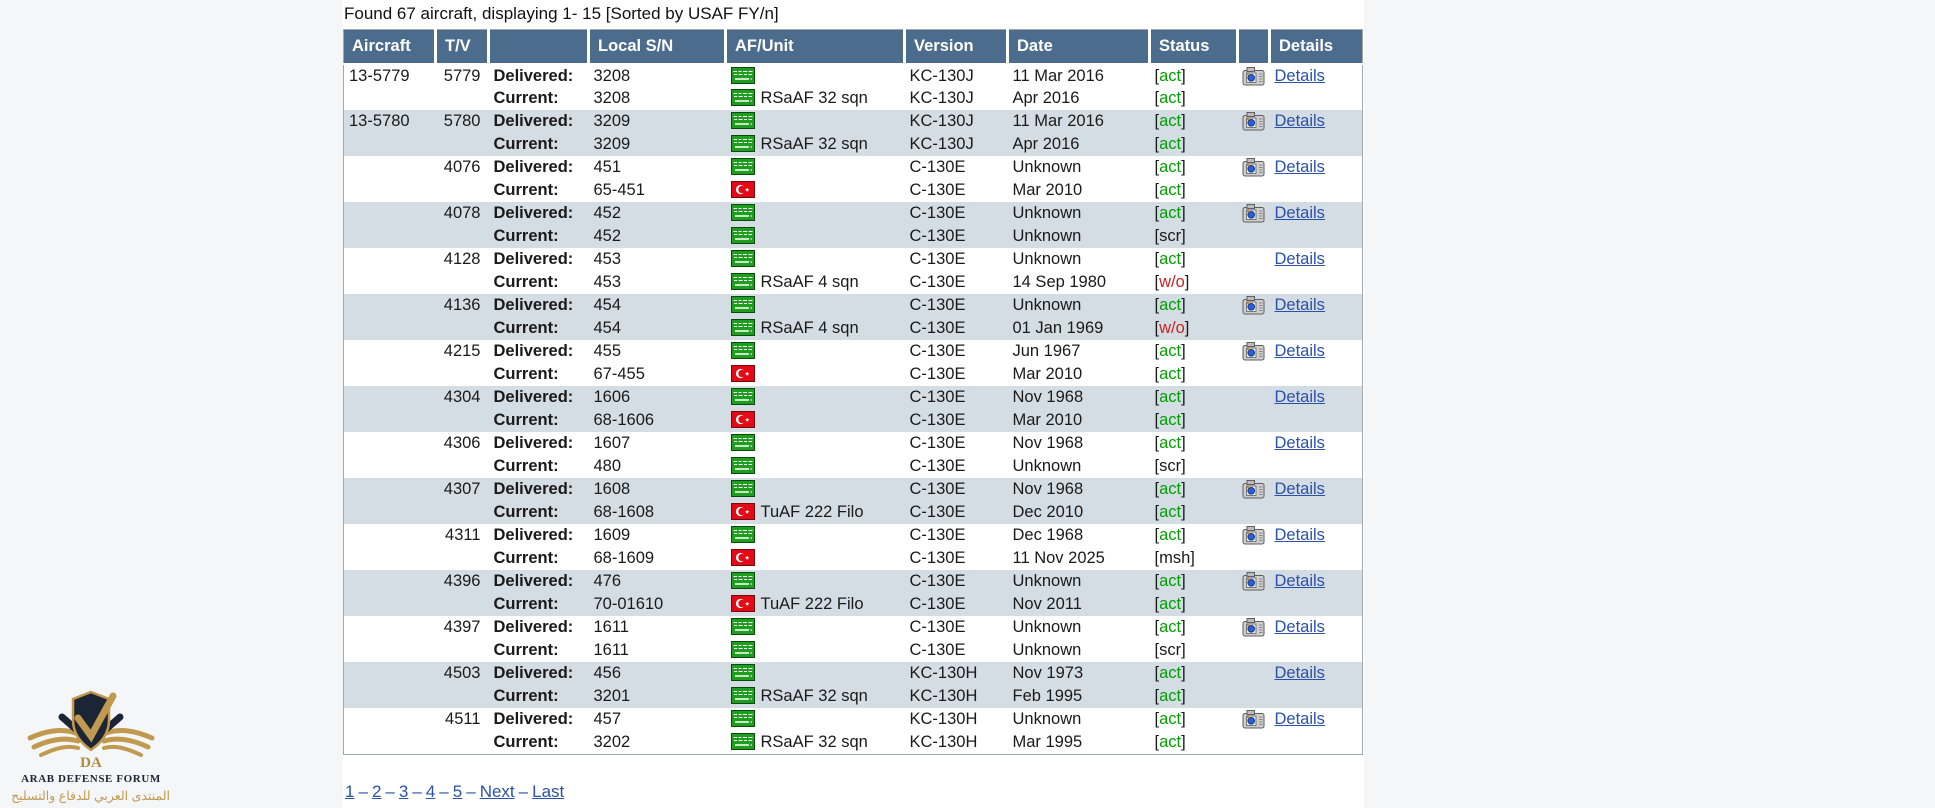  Describe the element at coordinates (657, 328) in the screenshot. I see `local-sn-cell: 454` at that location.